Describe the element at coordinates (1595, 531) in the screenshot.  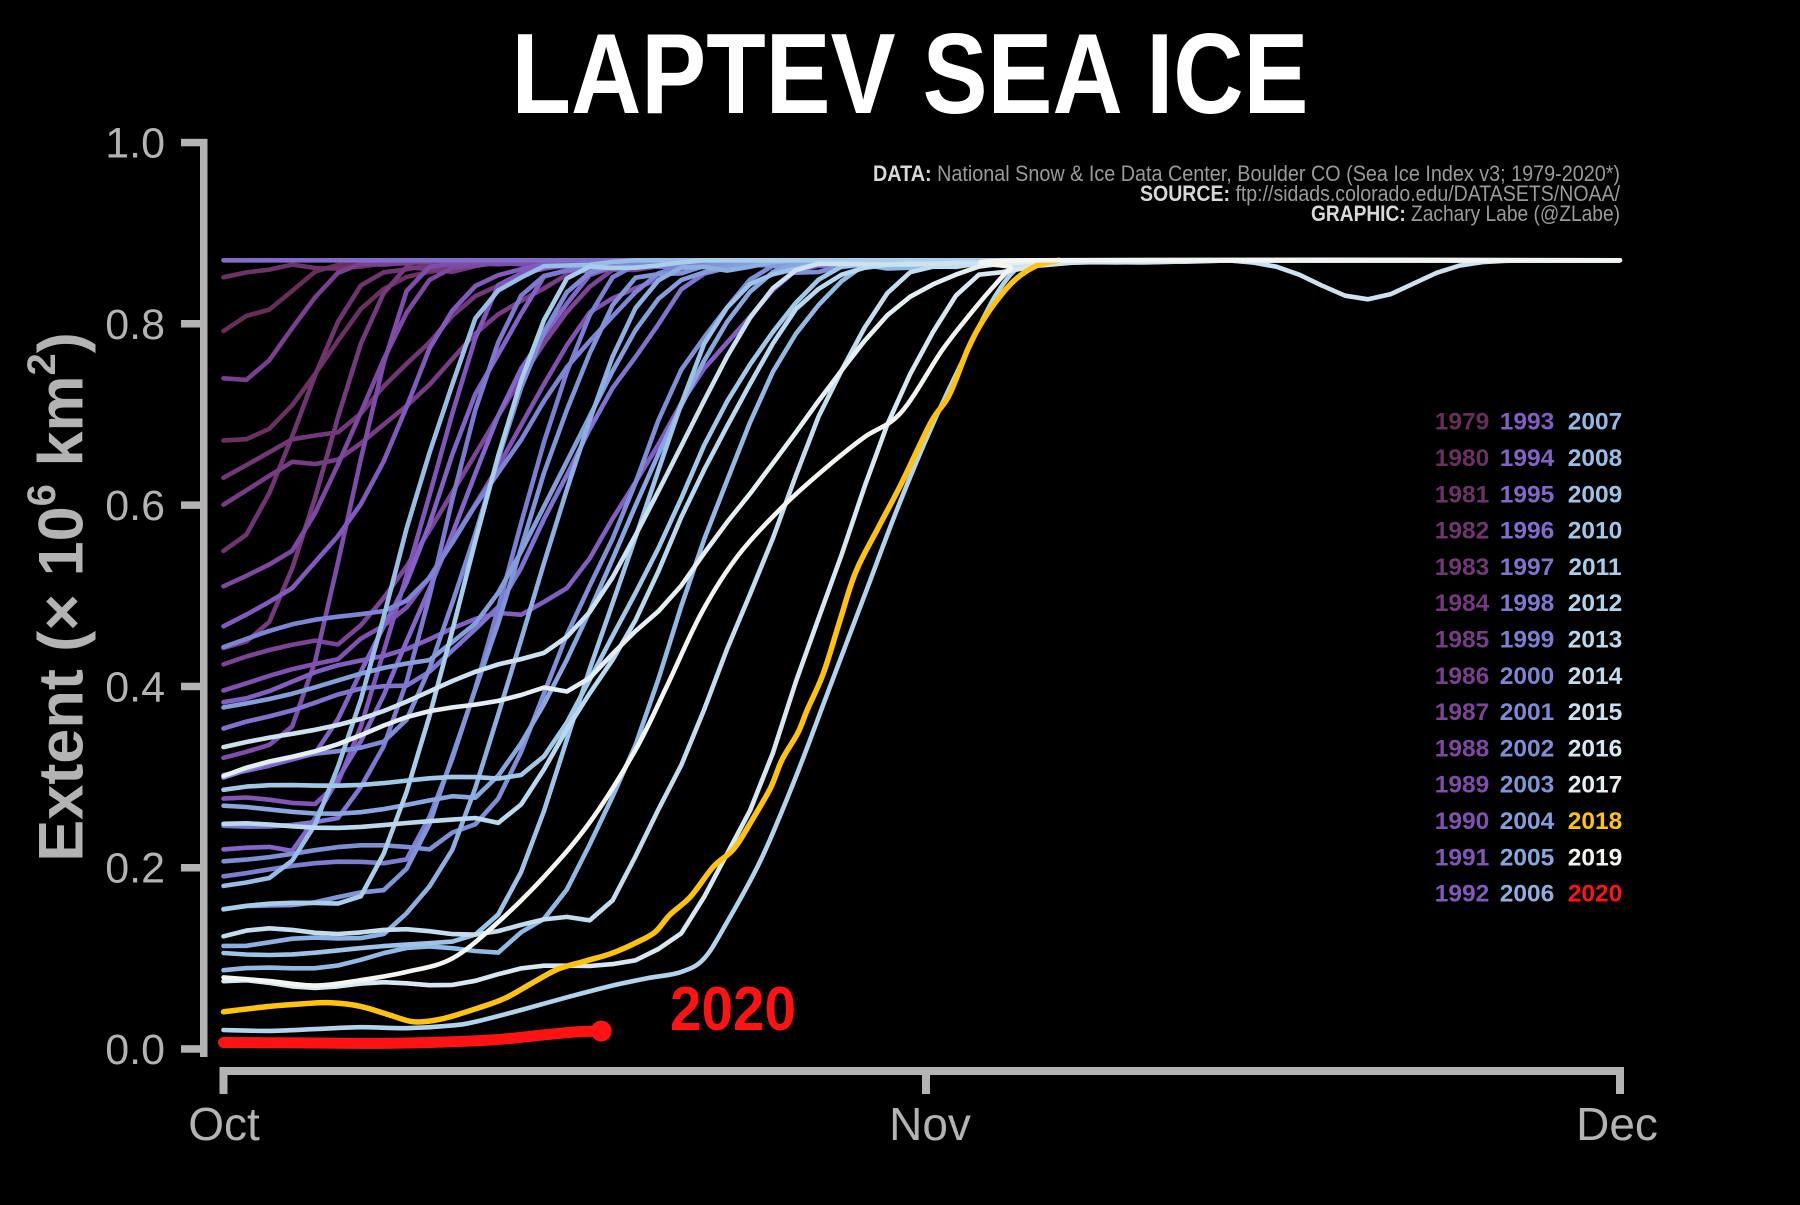
I see `svg-text: 2010` at that location.